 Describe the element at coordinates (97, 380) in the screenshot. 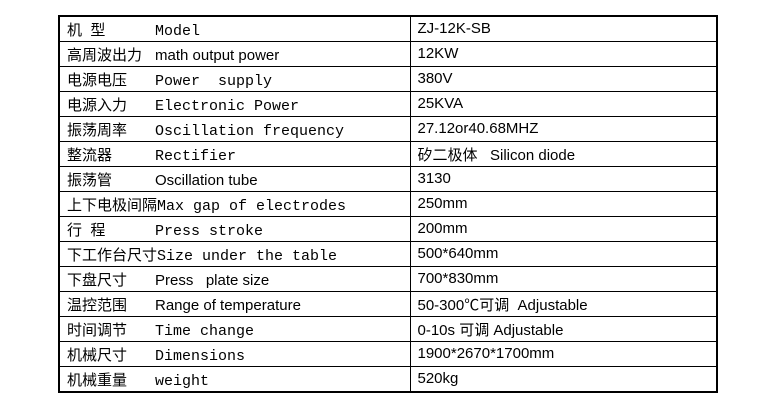

I see `spec-label-zh: 机械重量` at that location.